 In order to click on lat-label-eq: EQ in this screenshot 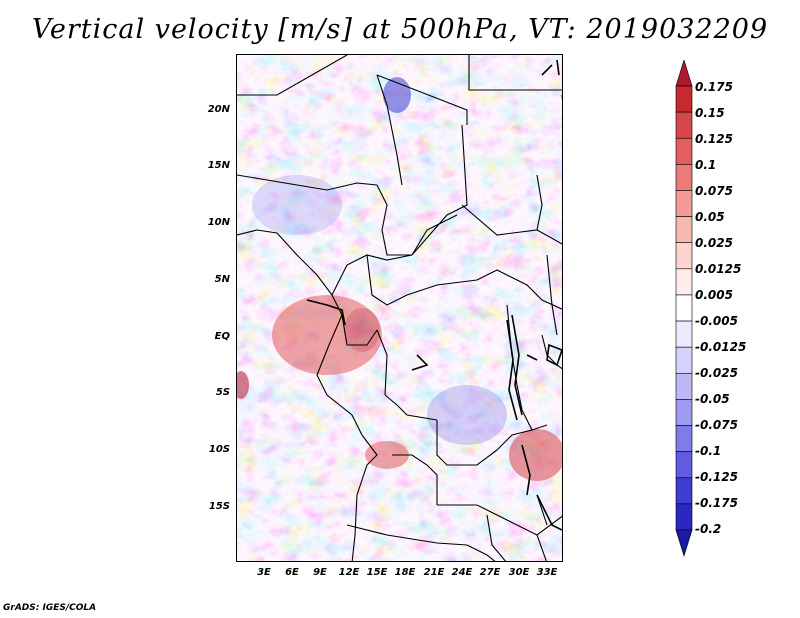, I will do `click(222, 336)`.